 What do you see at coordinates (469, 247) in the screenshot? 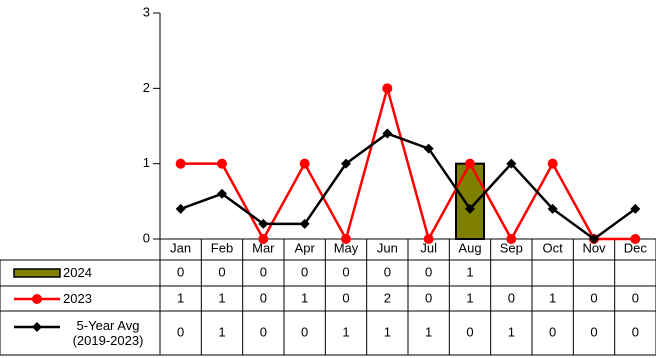
I see `x-tick-label: Aug` at bounding box center [469, 247].